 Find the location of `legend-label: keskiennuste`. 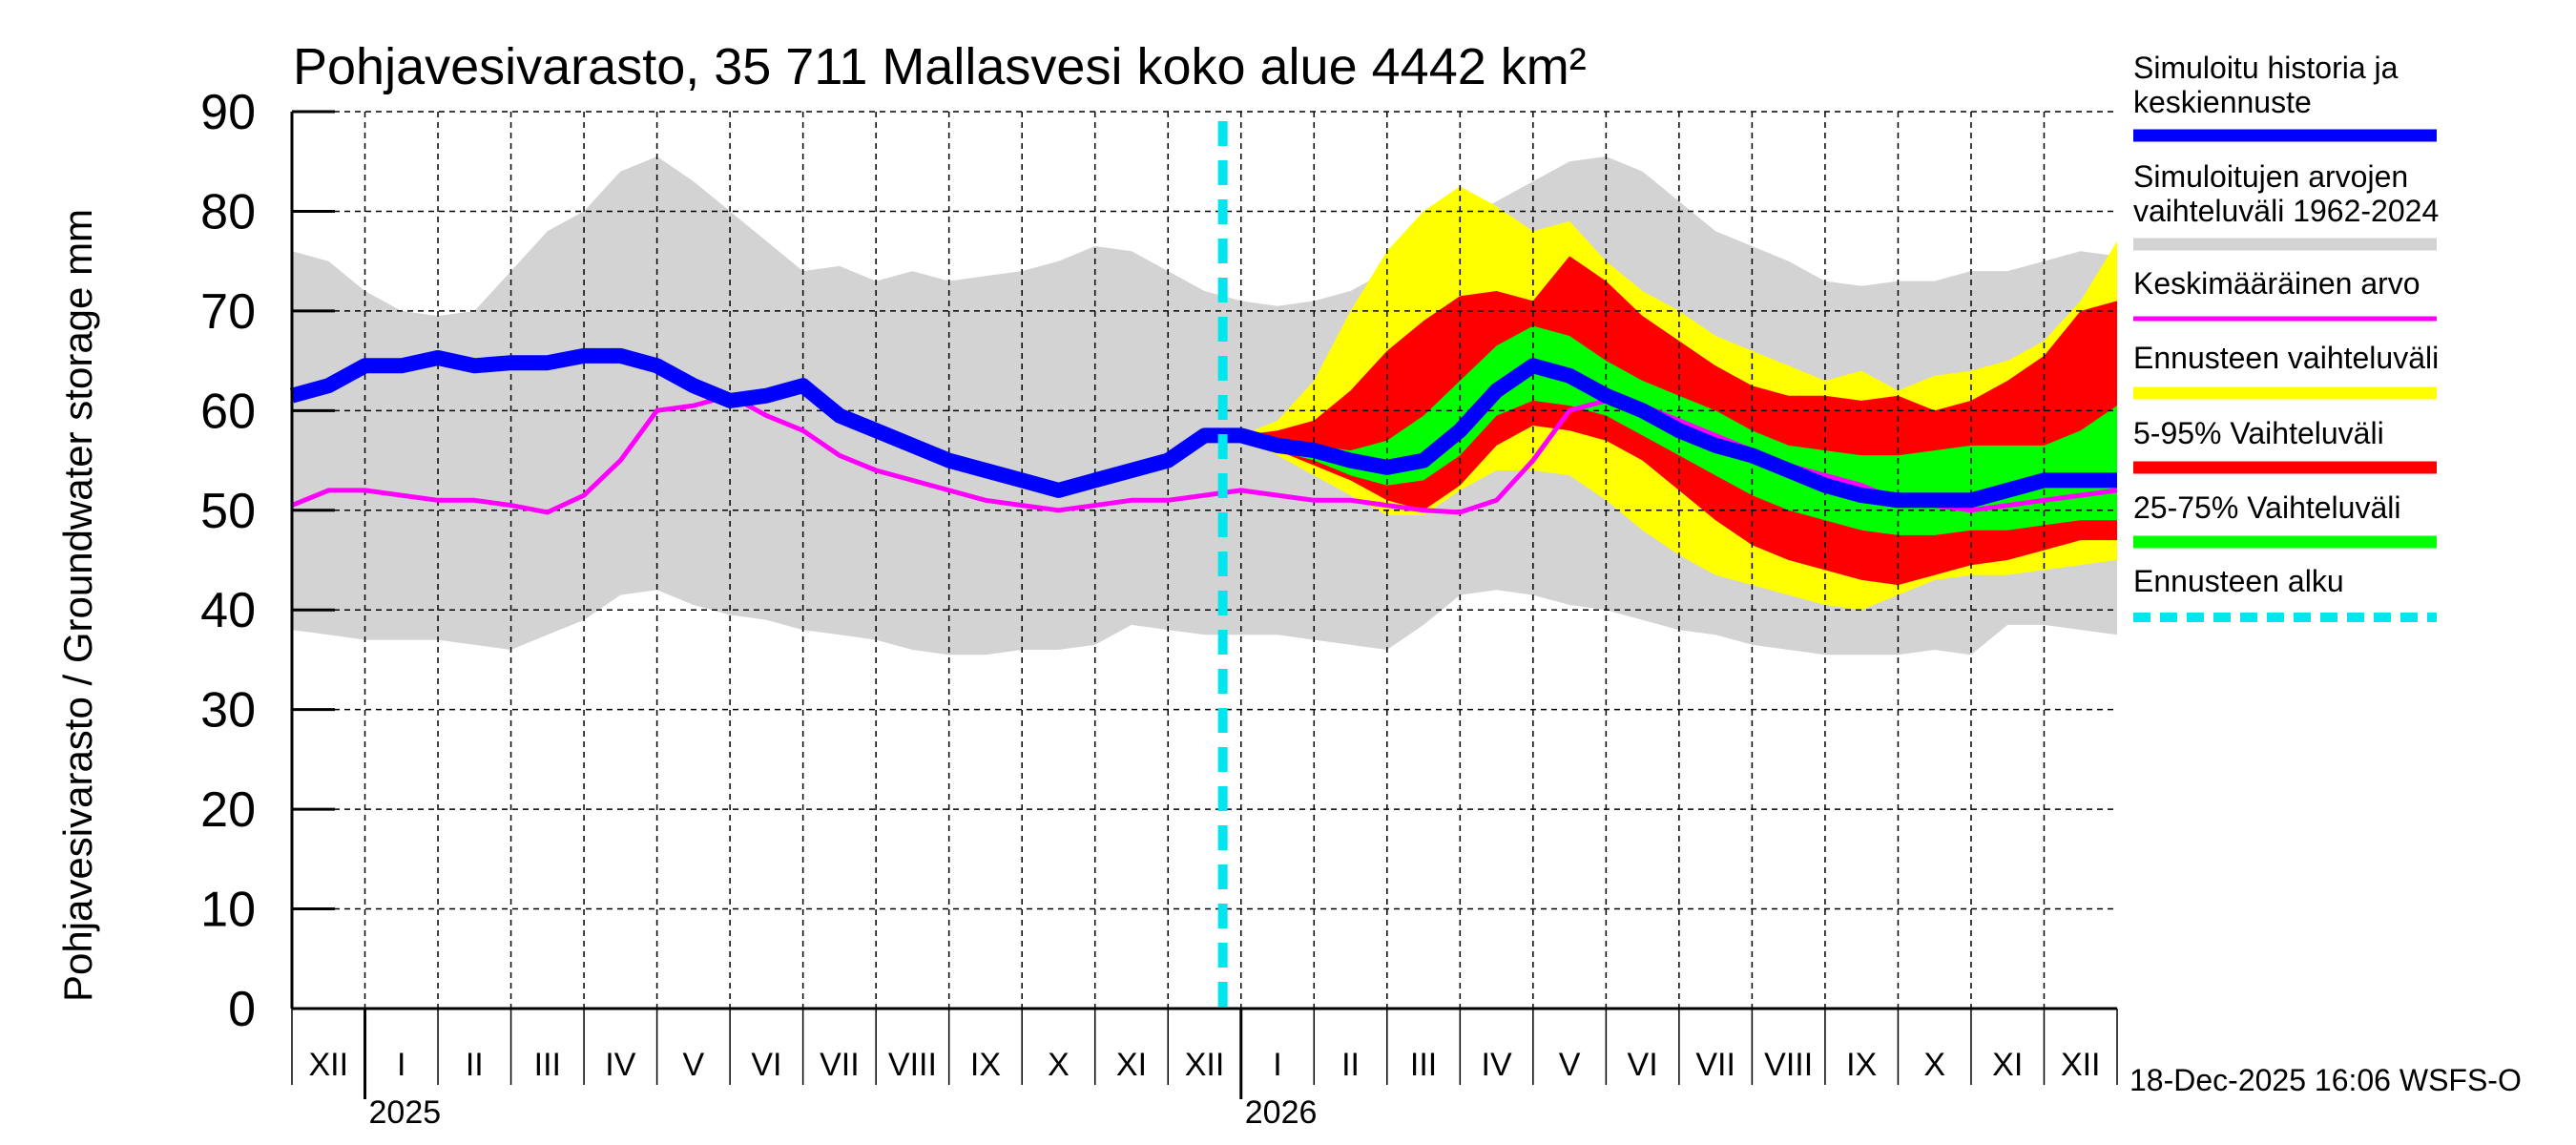

legend-label: keskiennuste is located at coordinates (2222, 102).